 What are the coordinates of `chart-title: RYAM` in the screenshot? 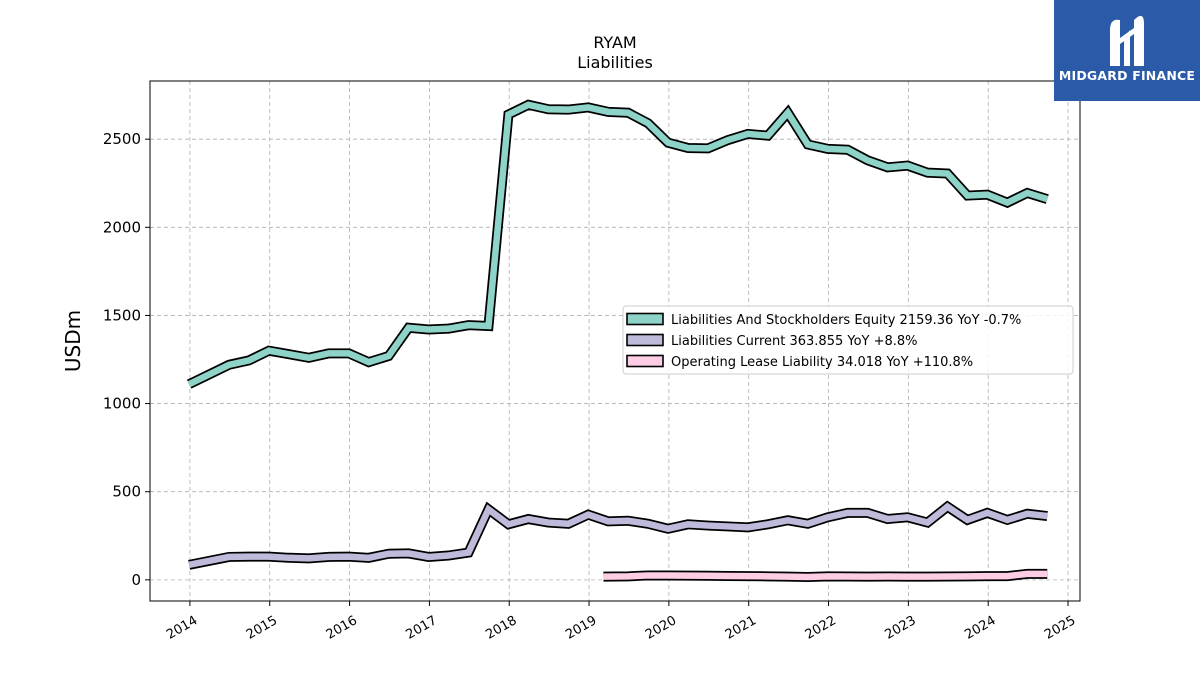 It's located at (614, 42).